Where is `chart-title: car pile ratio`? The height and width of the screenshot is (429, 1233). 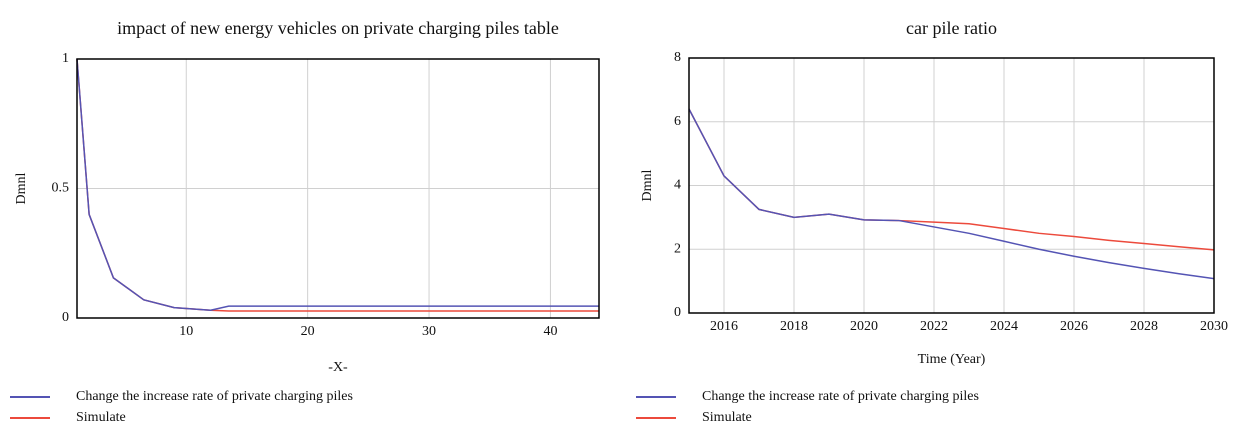 chart-title: car pile ratio is located at coordinates (951, 28).